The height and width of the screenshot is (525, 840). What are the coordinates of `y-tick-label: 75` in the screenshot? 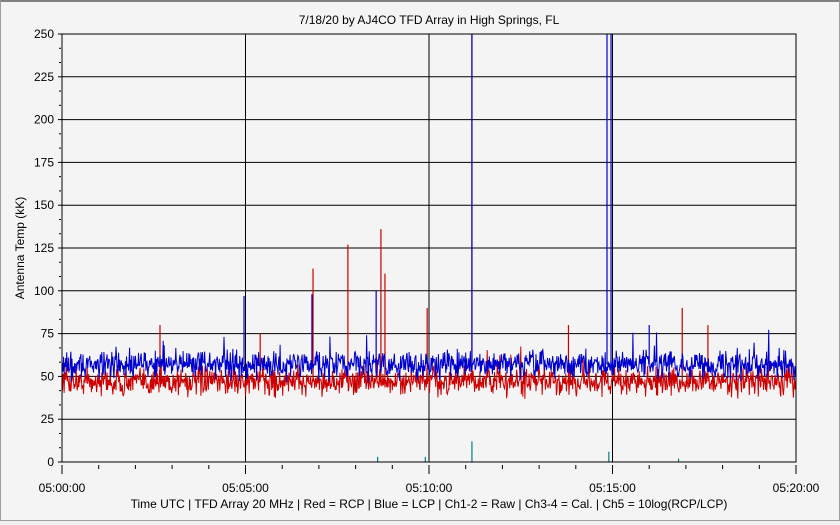 It's located at (48, 334).